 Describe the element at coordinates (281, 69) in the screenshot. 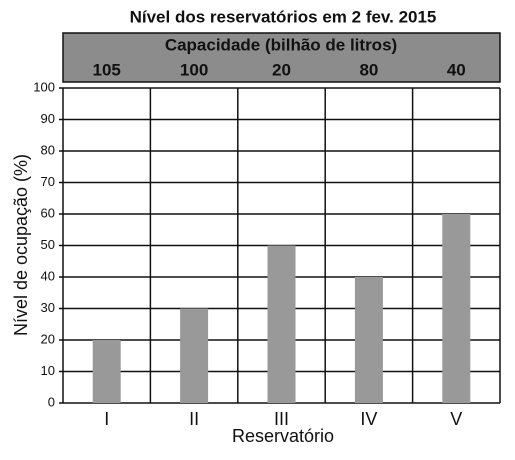

I see `capacity-value: 20` at that location.